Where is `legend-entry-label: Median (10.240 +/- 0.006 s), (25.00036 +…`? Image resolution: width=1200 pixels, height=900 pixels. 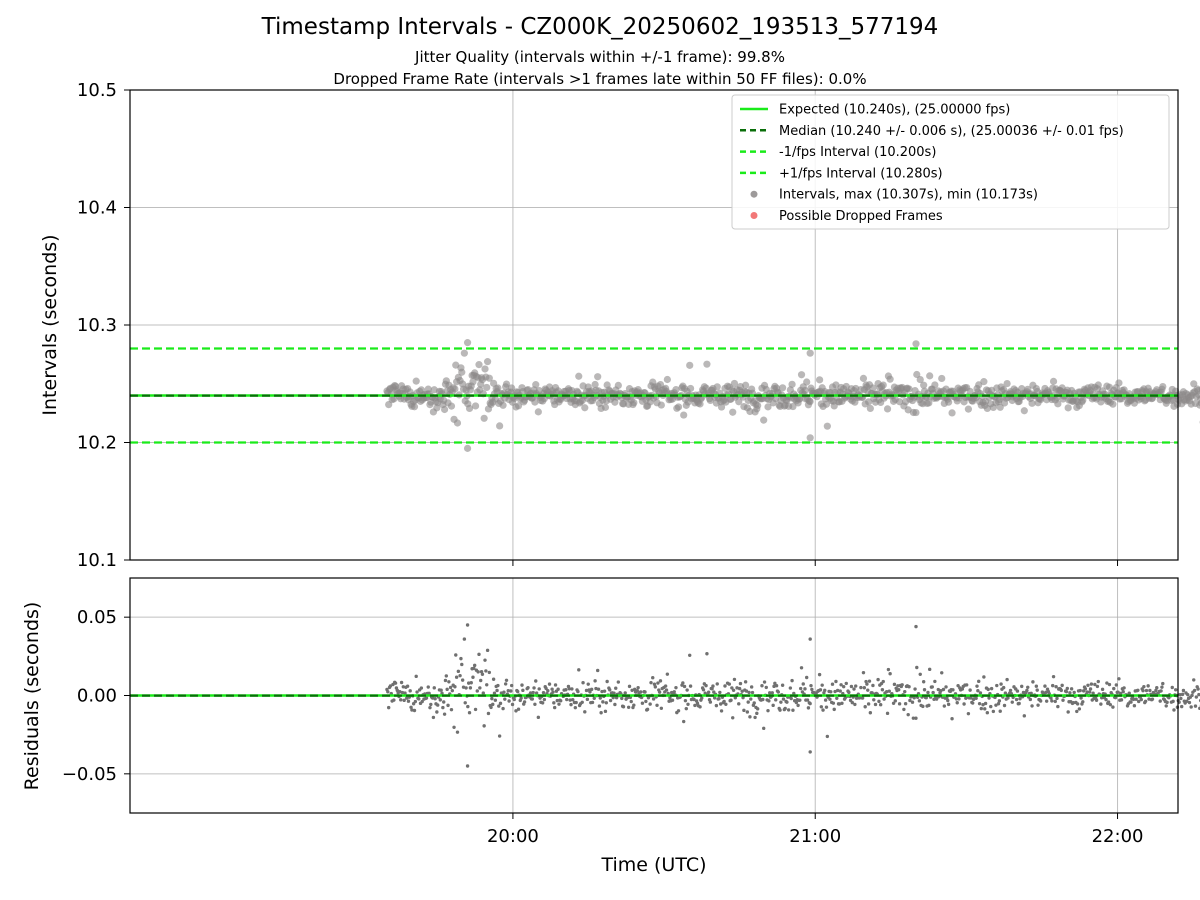
legend-entry-label: Median (10.240 +/- 0.006 s), (25.00036 +… is located at coordinates (951, 131).